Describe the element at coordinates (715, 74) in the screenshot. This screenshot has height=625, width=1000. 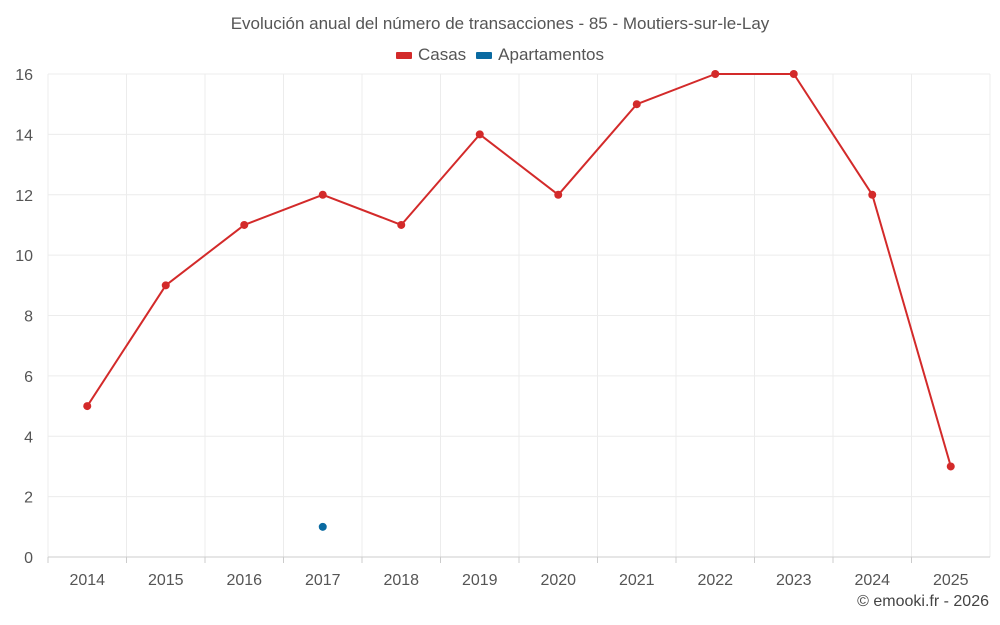
I see `data-point-casas-2022` at that location.